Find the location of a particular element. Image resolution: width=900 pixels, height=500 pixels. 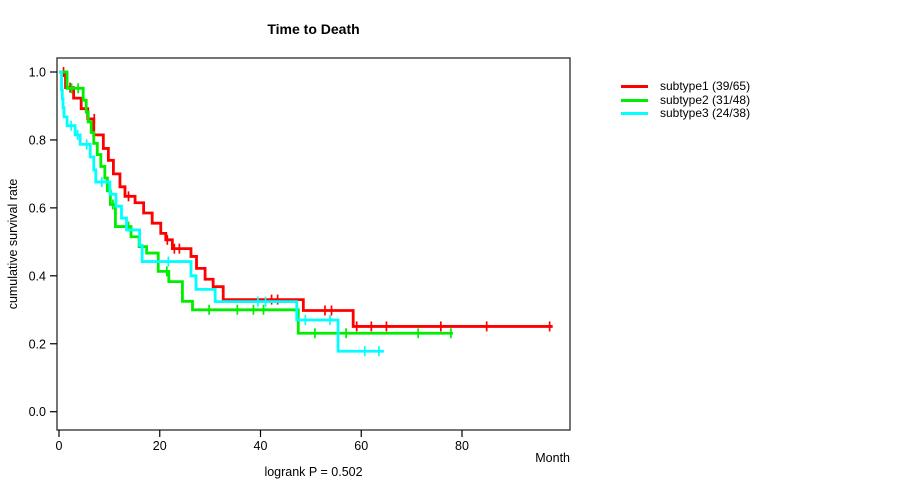

x-axis-title: Month is located at coordinates (552, 458).